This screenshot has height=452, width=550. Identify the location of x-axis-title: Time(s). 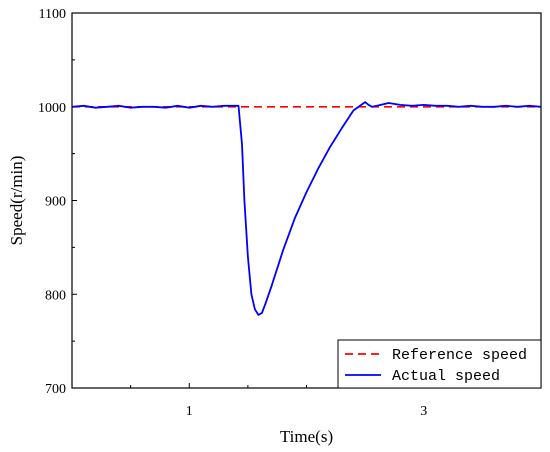
(306, 436).